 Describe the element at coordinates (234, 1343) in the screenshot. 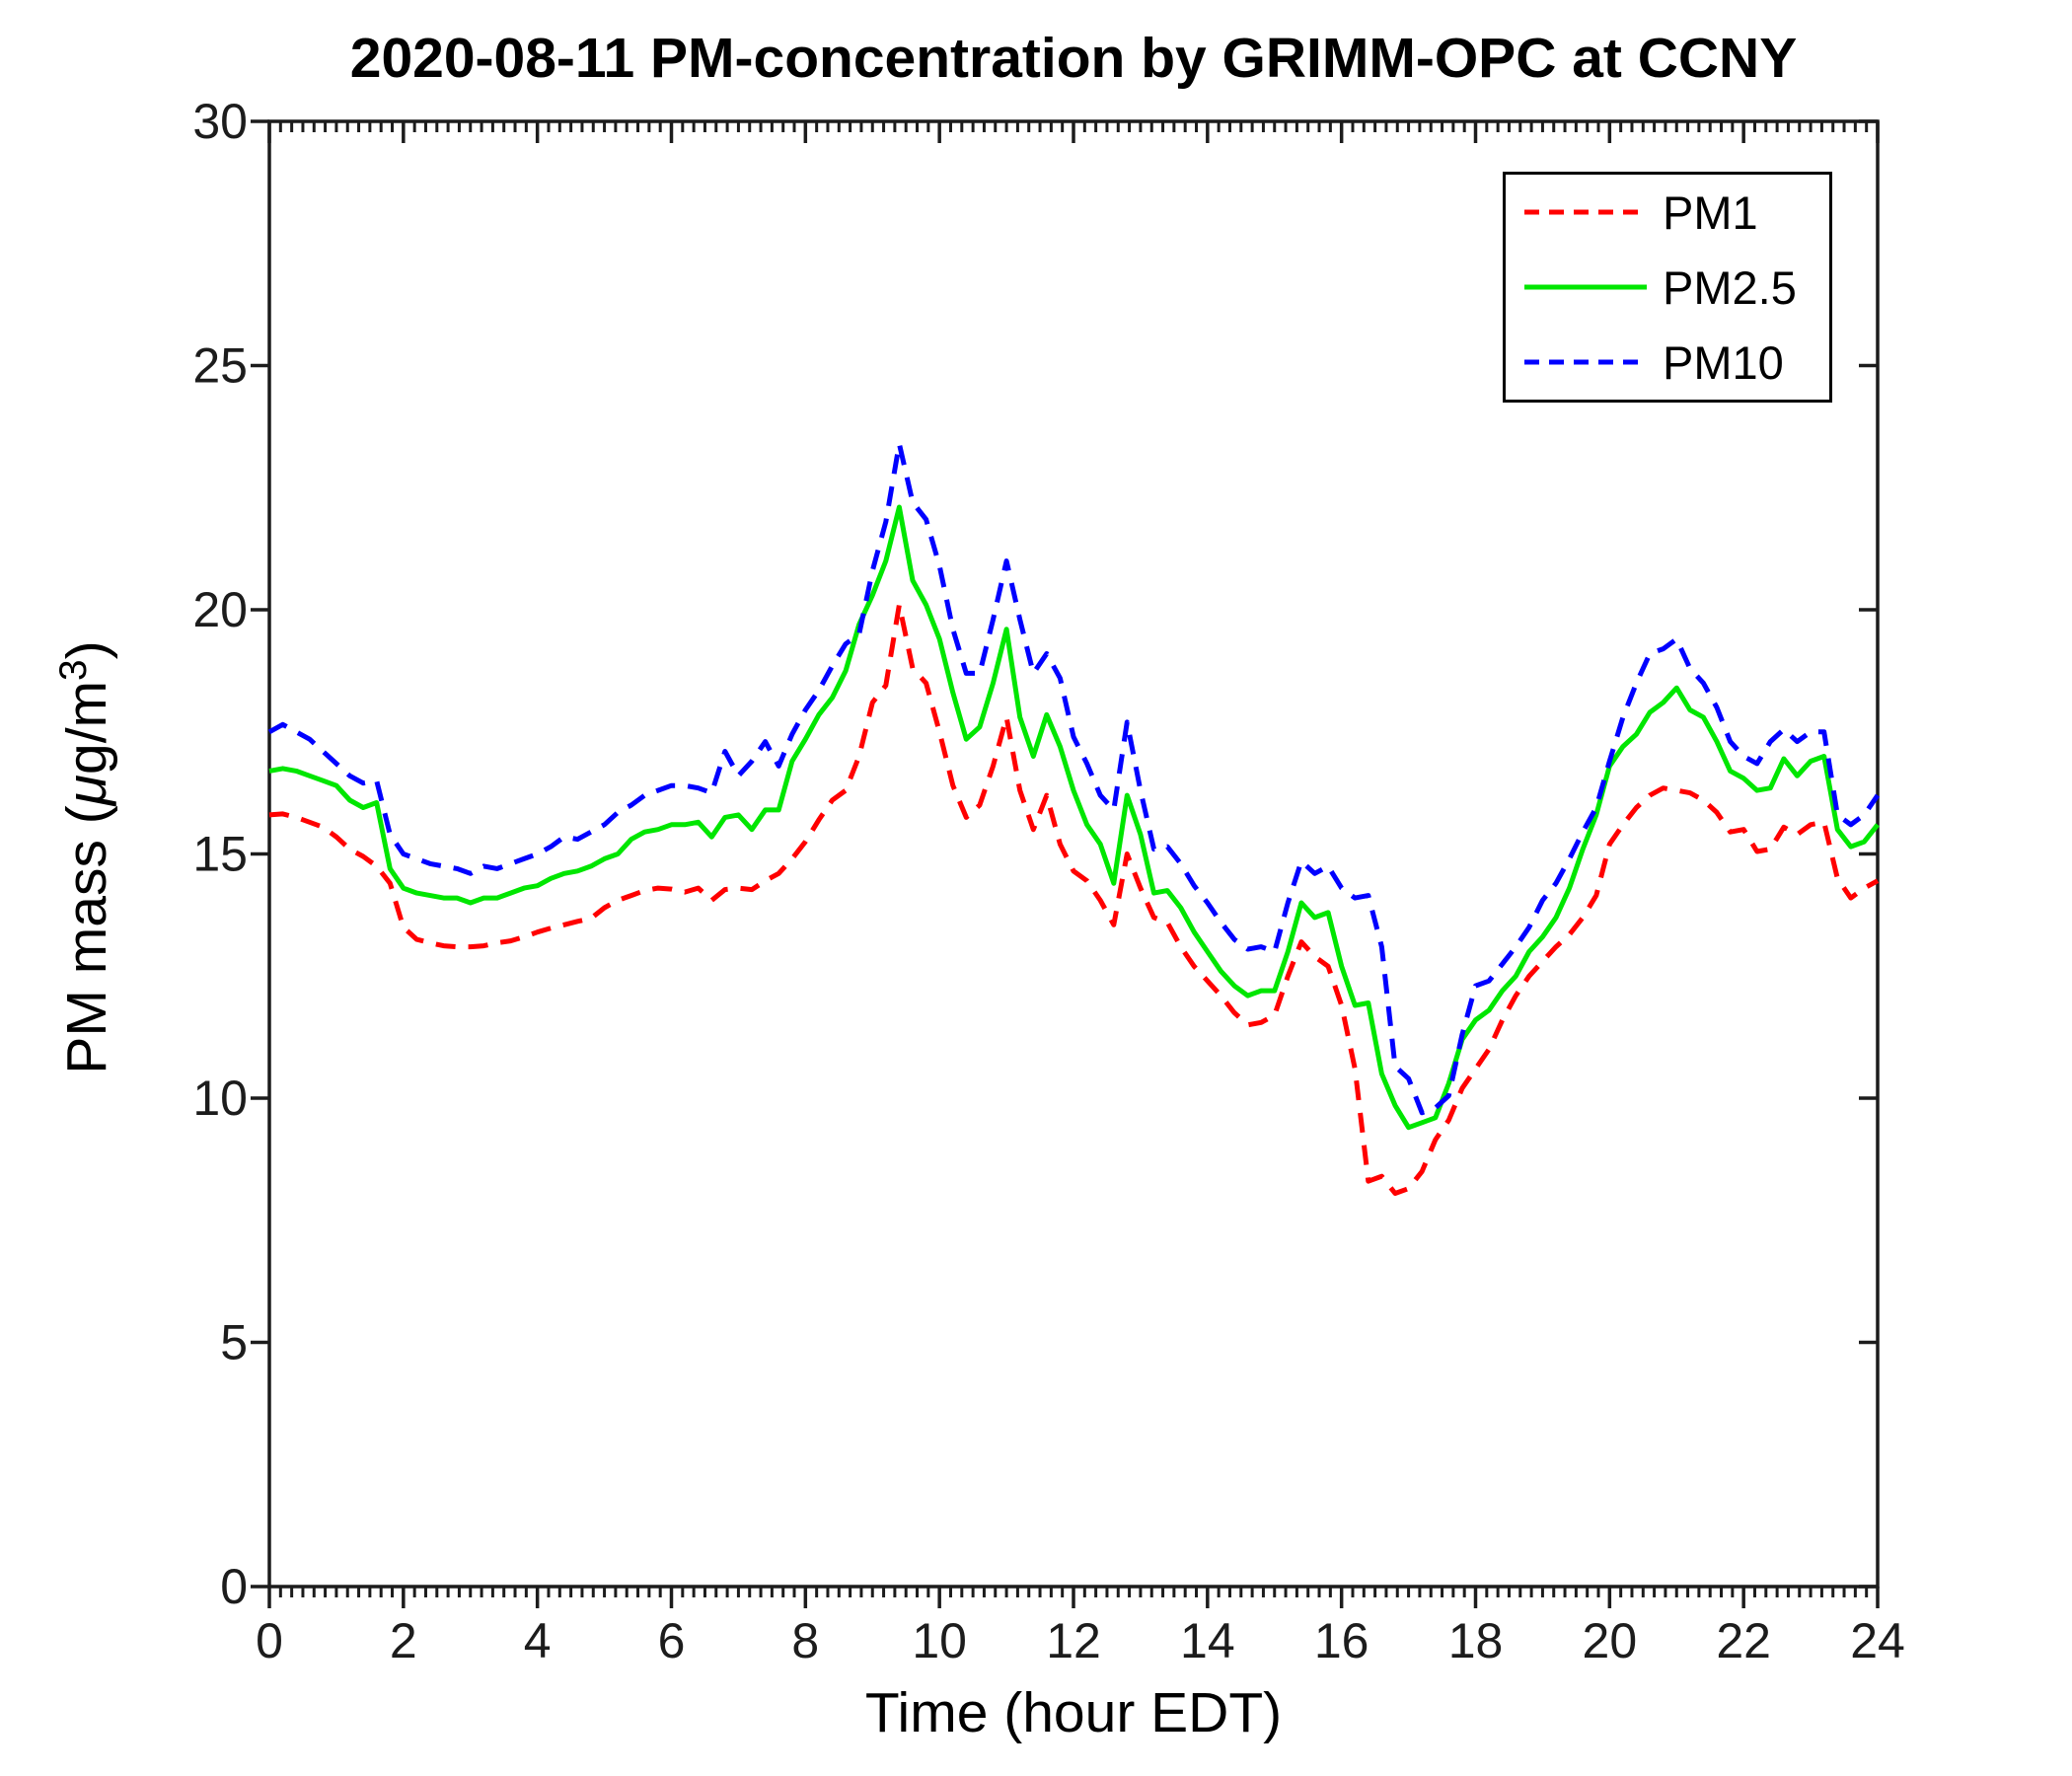

I see `y-tick-label: 5` at that location.